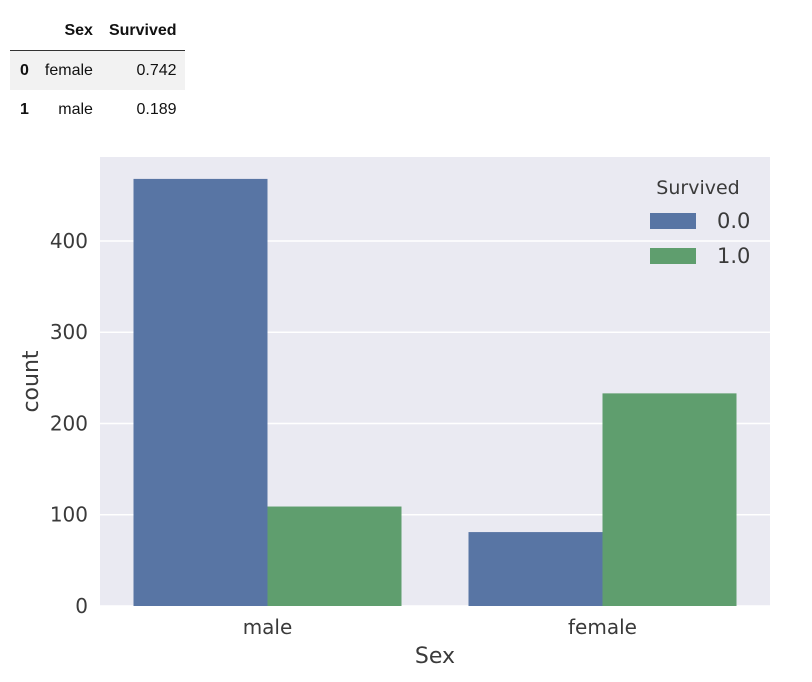  Describe the element at coordinates (142, 31) in the screenshot. I see `survived-header: Survived` at that location.